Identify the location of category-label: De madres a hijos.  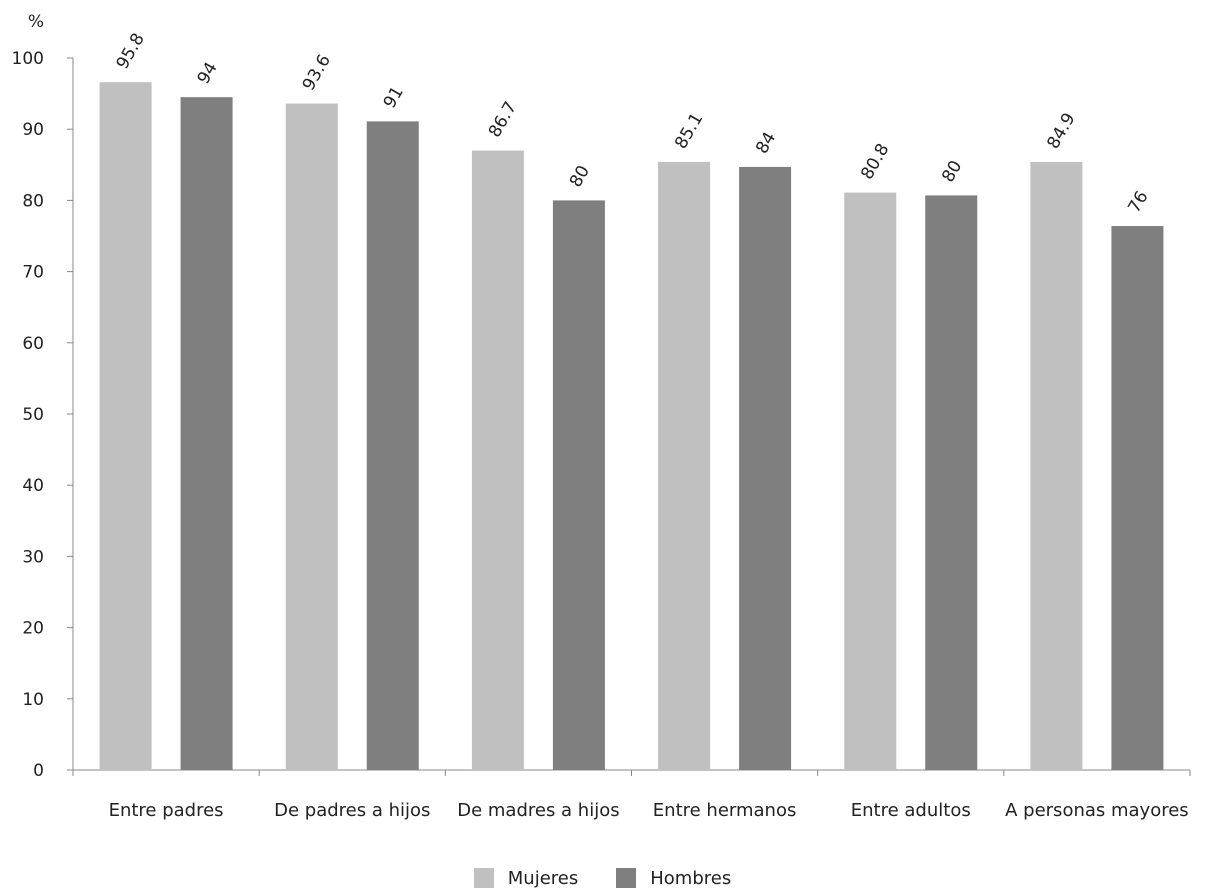
(538, 810).